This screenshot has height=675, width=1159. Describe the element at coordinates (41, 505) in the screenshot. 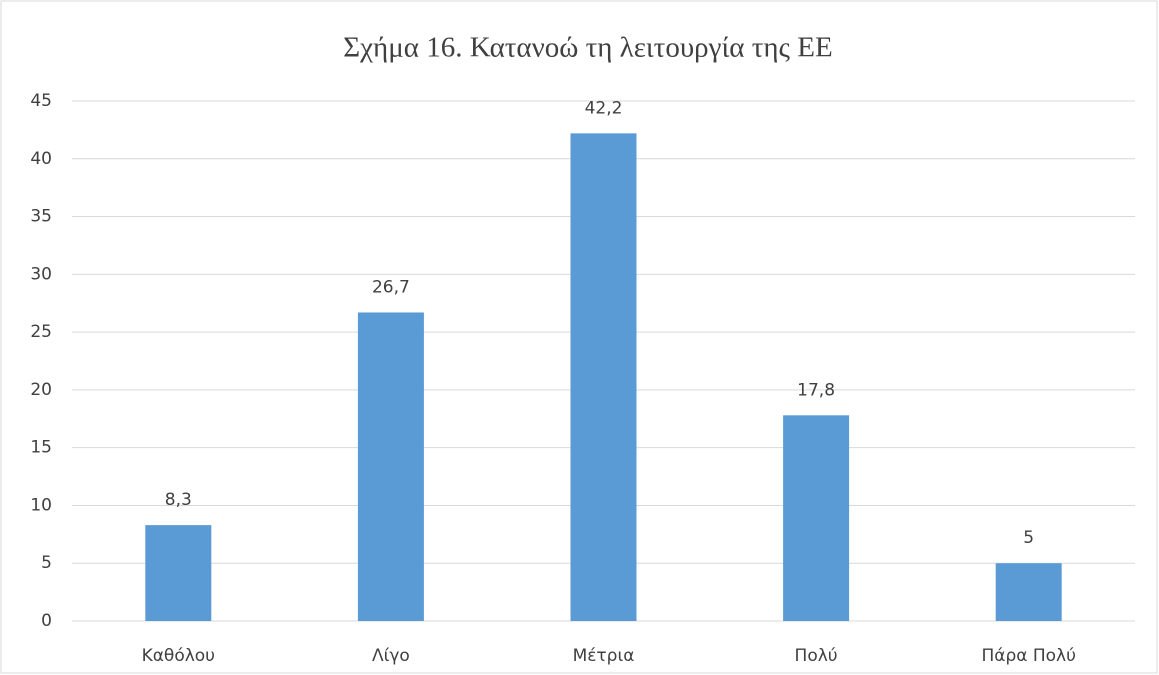

I see `y-tick-label: 10` at that location.